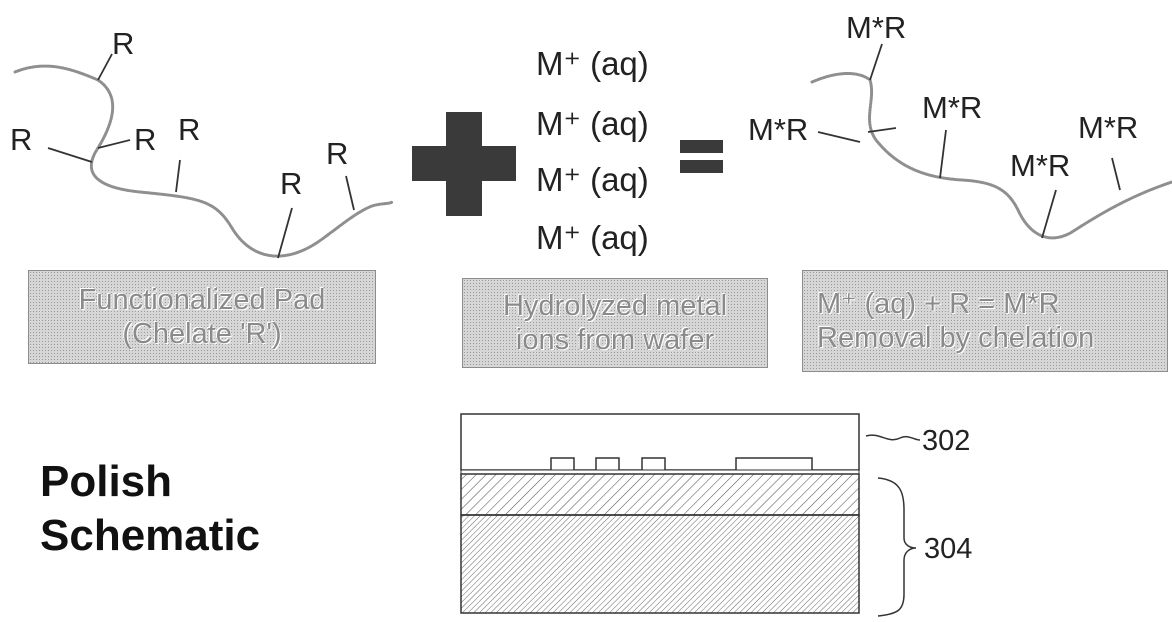  Describe the element at coordinates (106, 482) in the screenshot. I see `schematic-title-line1: Polish` at that location.